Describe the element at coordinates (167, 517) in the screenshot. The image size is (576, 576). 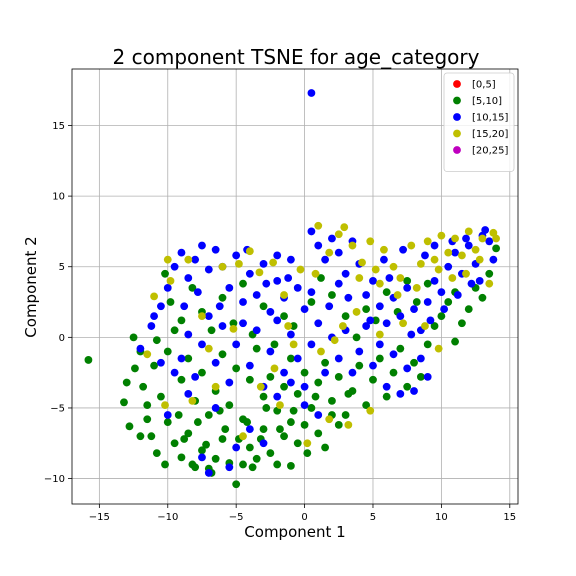
I see `x-tick-label: −10` at that location.